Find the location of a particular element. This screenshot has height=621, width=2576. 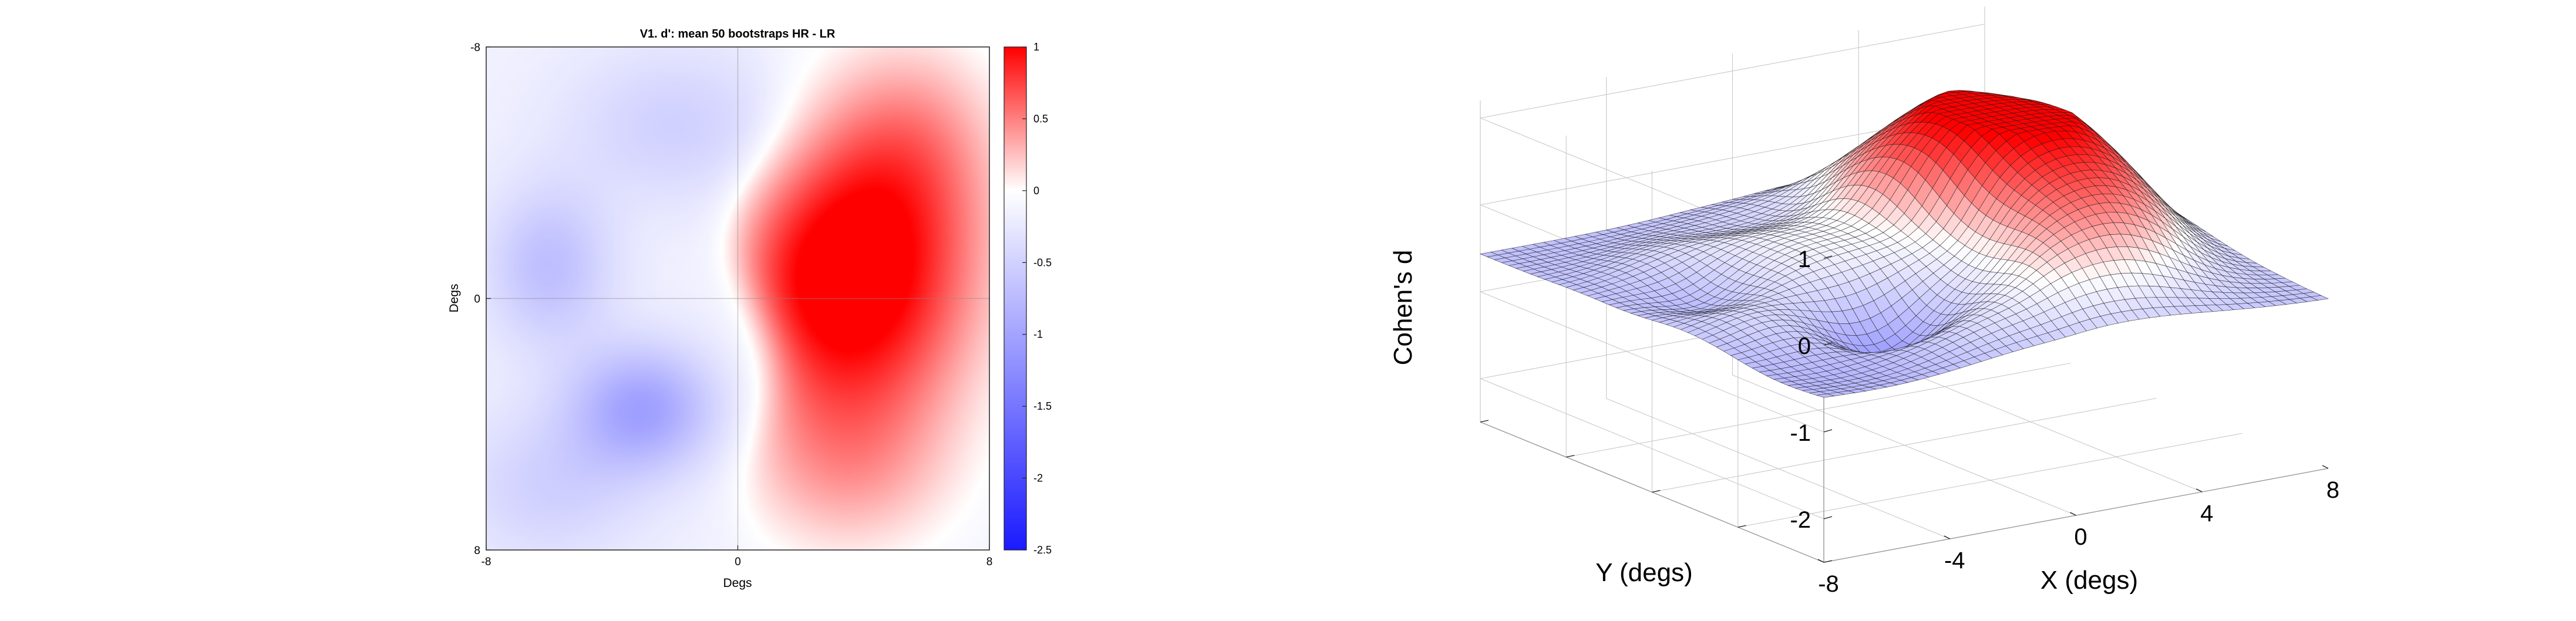

surface-x-axis: -8 -4 0 4 8 is located at coordinates (2078, 531).